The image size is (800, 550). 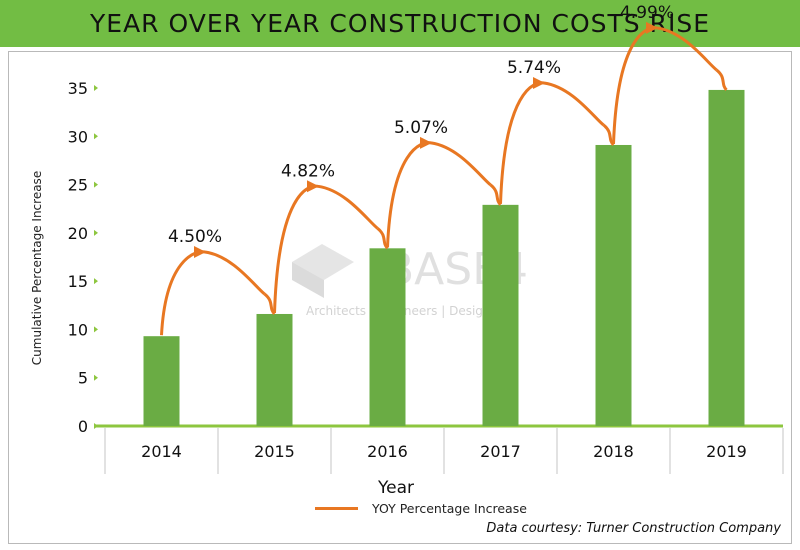 I want to click on legend: YOY Percentage Increase, so click(x=421, y=508).